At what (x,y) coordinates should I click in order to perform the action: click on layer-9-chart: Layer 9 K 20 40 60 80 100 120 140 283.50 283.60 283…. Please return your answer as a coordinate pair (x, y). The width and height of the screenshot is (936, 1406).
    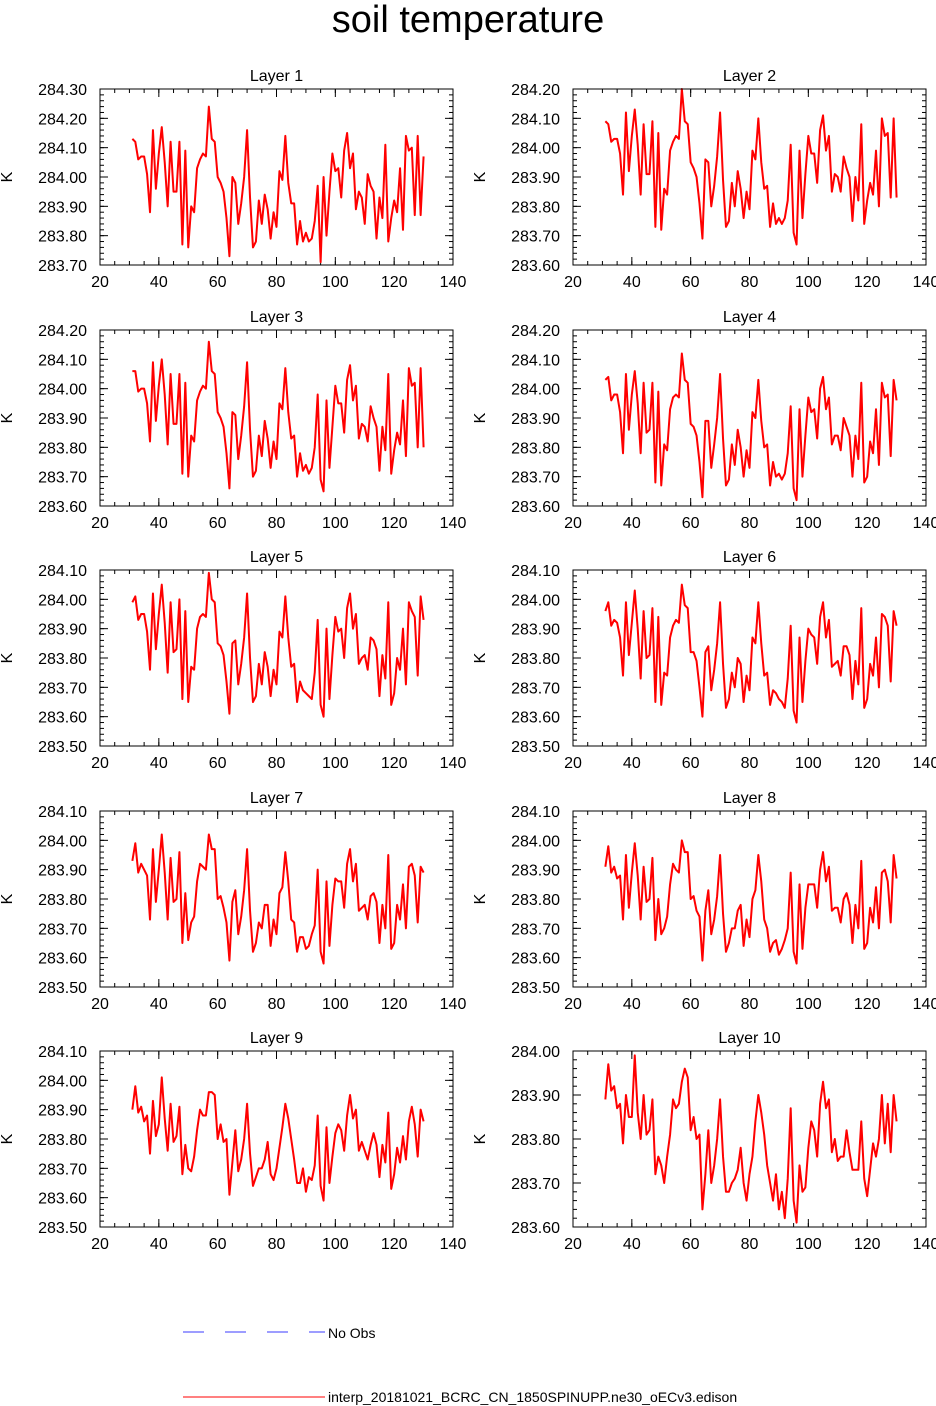
    Looking at the image, I should click on (233, 1141).